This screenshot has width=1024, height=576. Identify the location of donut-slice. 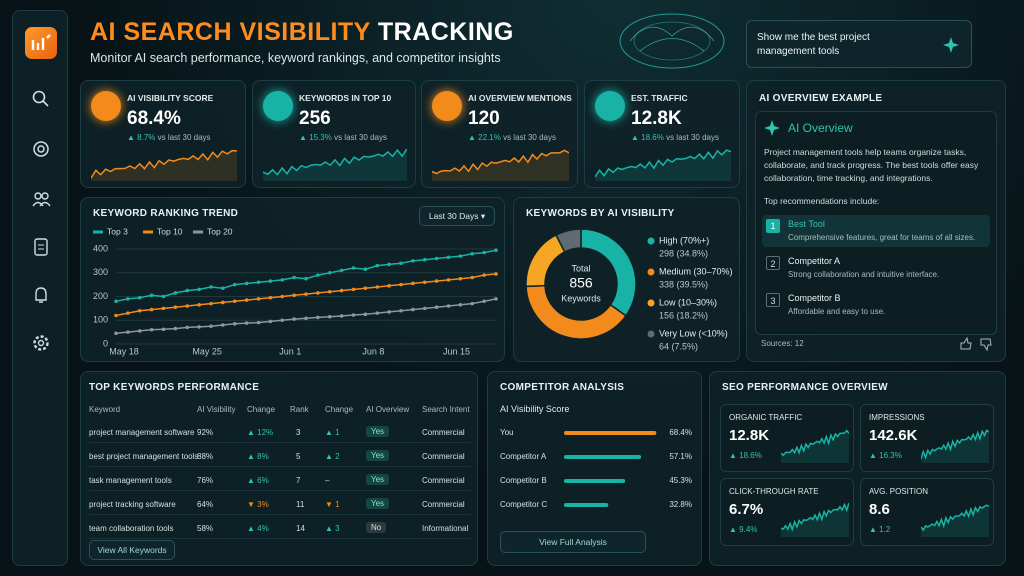
(576, 312).